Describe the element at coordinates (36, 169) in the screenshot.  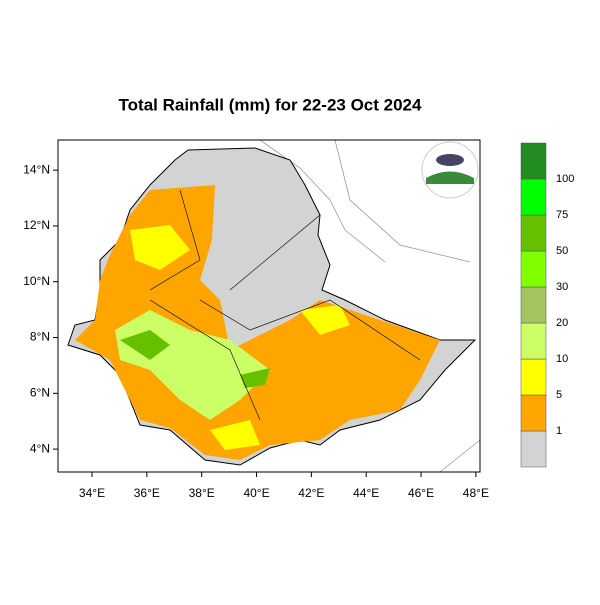
I see `y-tick-label: 14°N` at that location.